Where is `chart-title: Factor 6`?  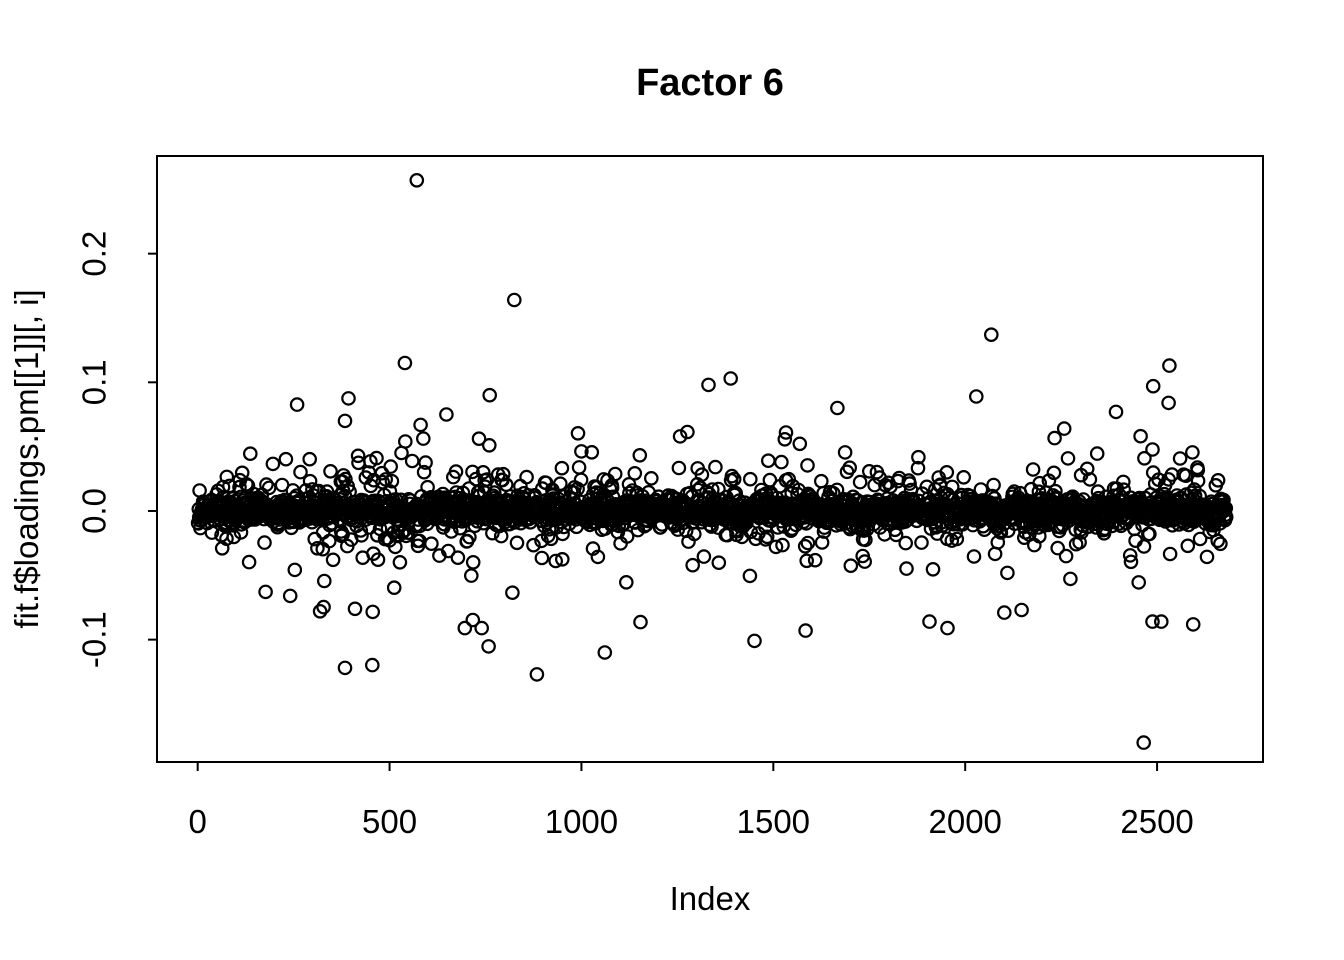 chart-title: Factor 6 is located at coordinates (710, 83).